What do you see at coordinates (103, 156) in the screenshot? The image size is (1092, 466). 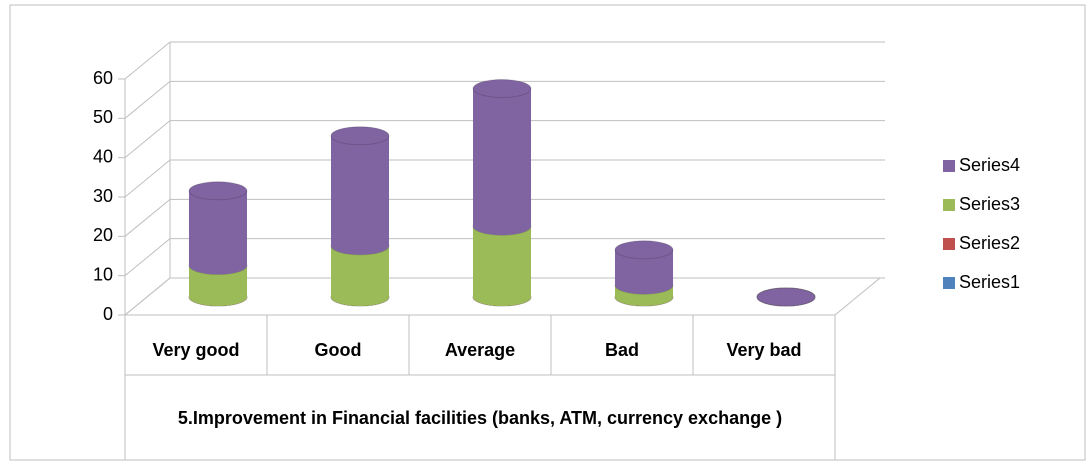 I see `y-tick-label: 40` at bounding box center [103, 156].